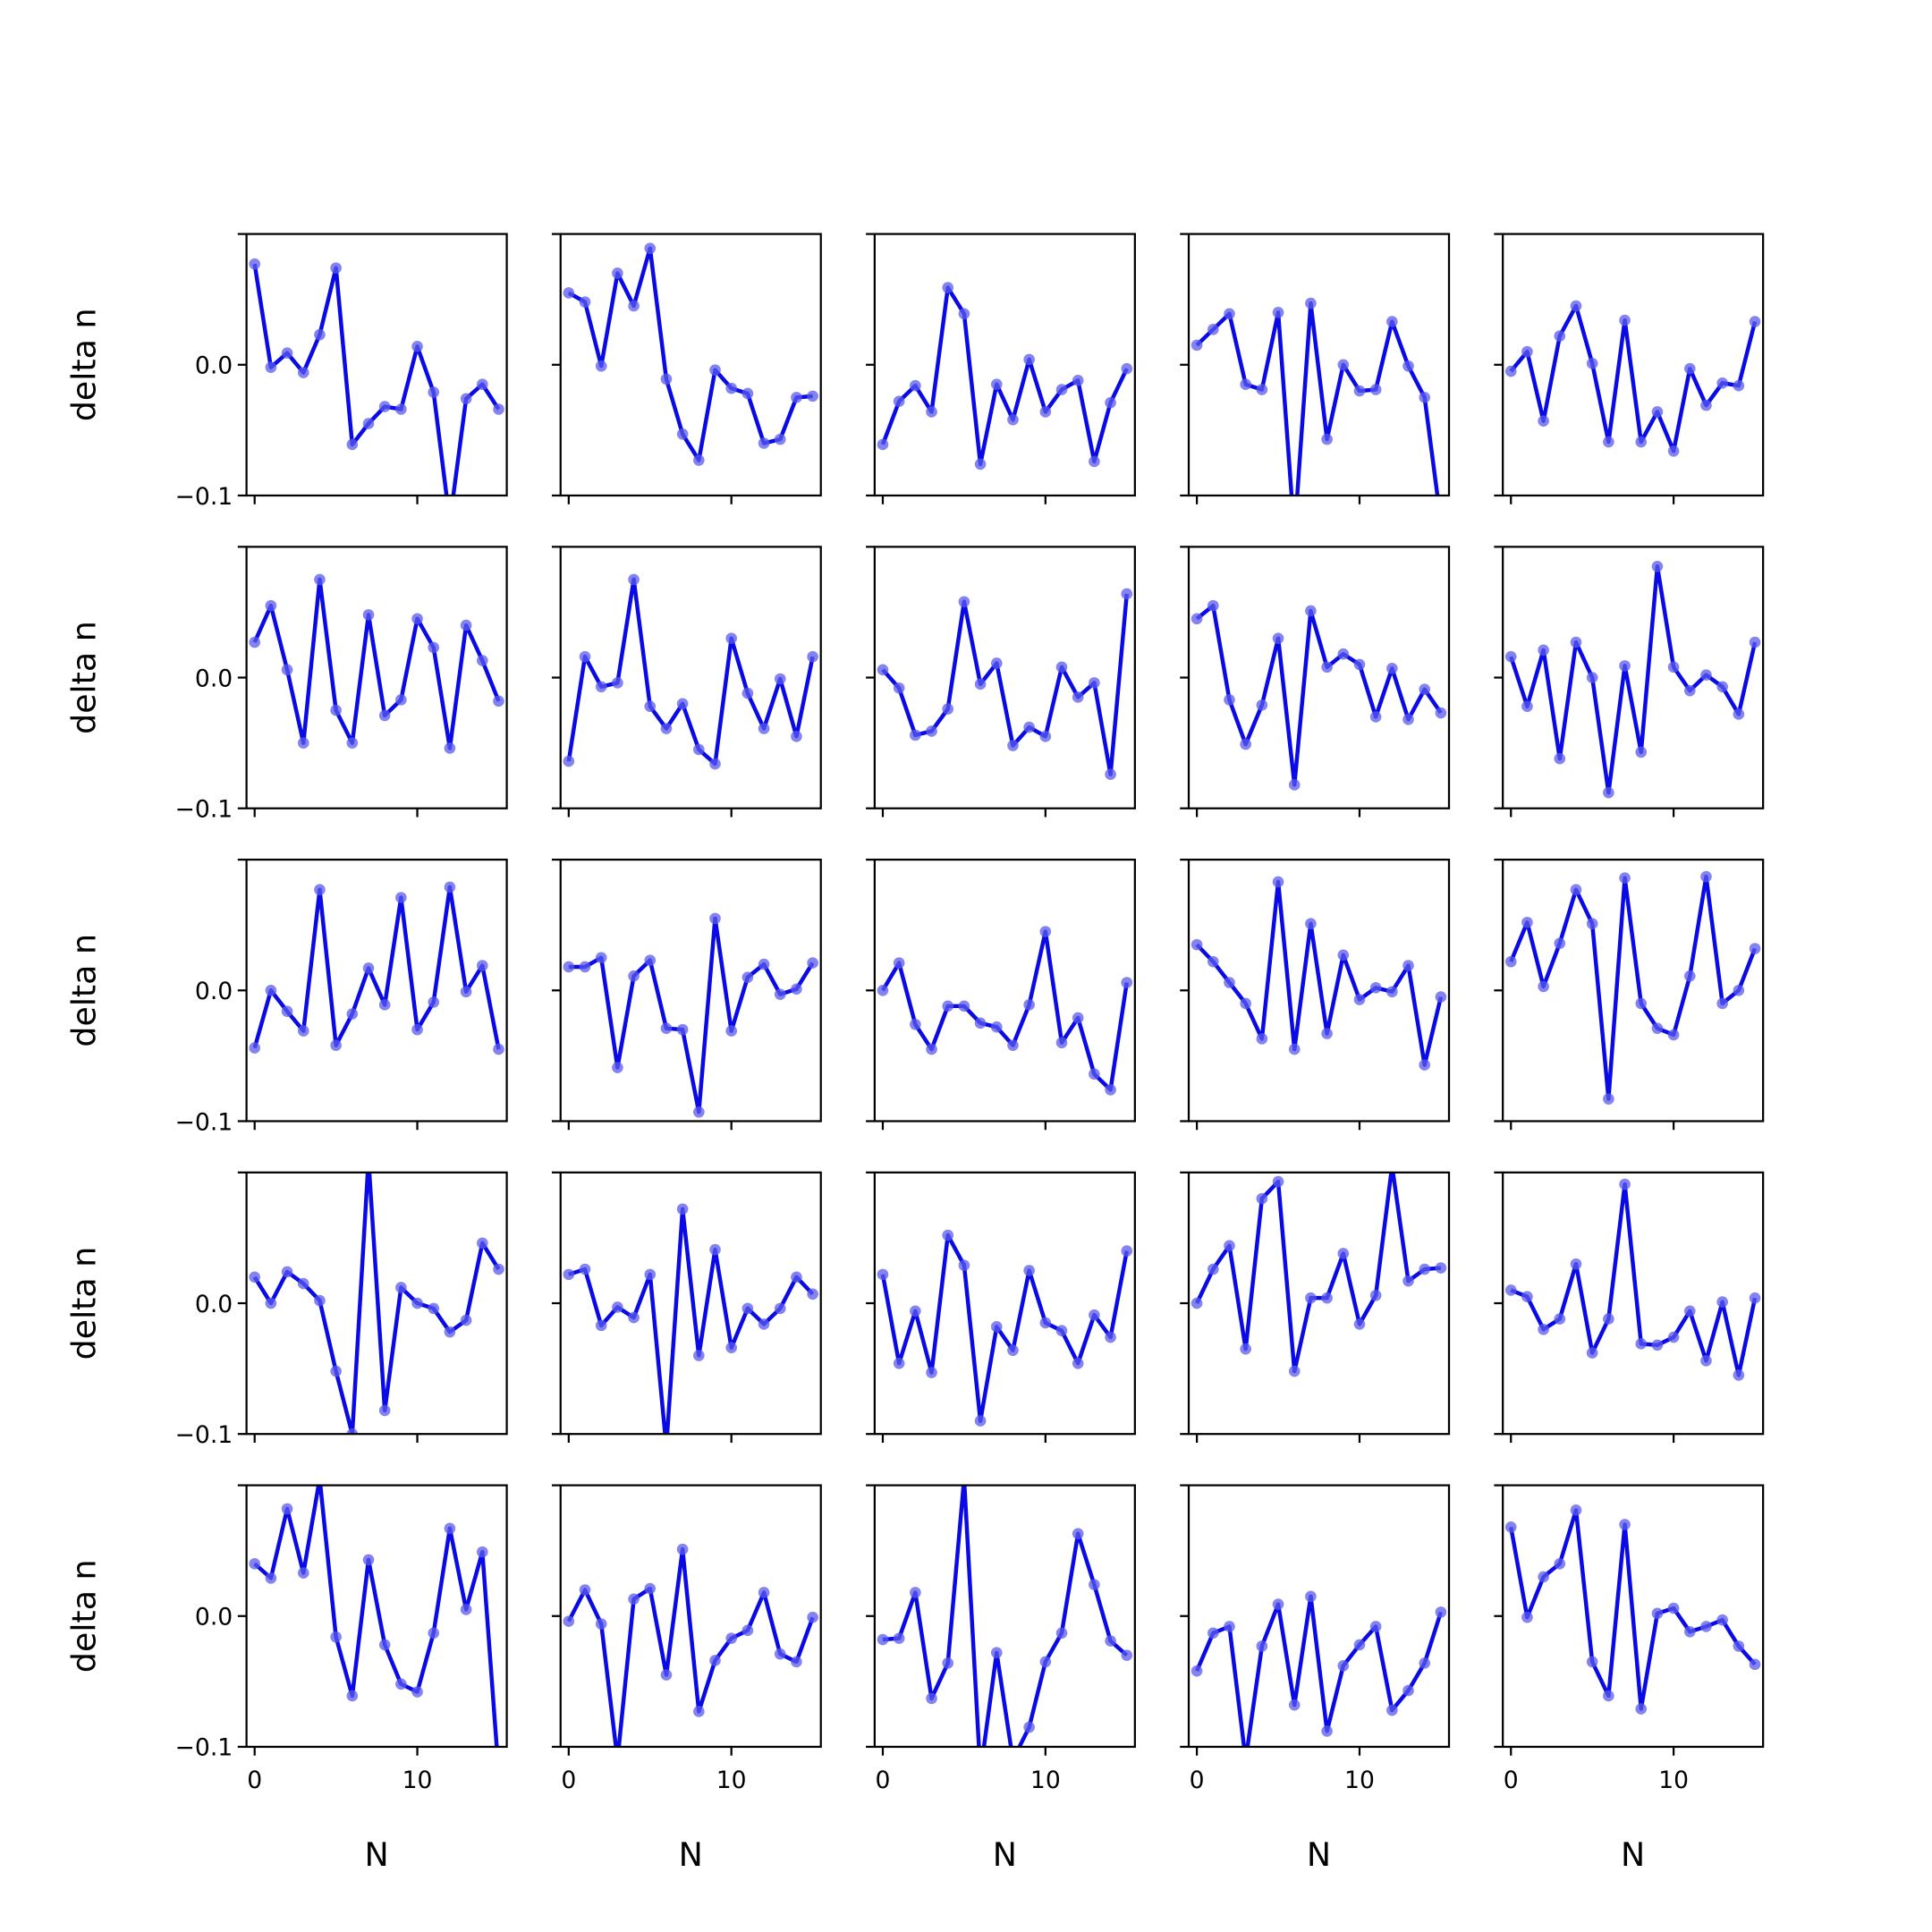 This screenshot has width=1932, height=1932. I want to click on subplot: 0 10 N, so click(1001, 1673).